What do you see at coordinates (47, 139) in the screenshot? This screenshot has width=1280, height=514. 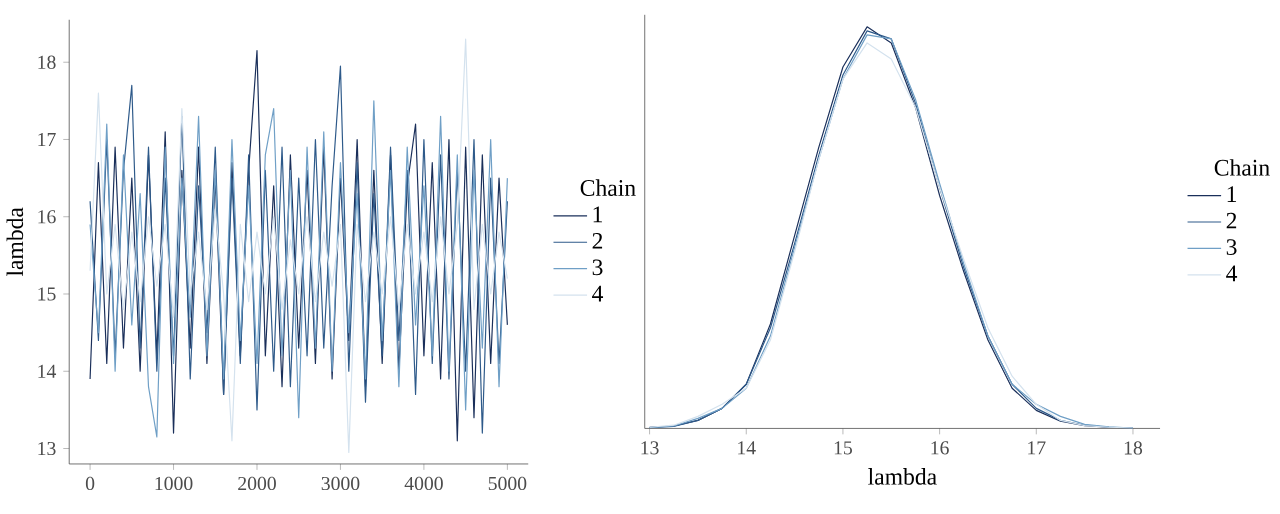 I see `y-tick-label: 17` at bounding box center [47, 139].